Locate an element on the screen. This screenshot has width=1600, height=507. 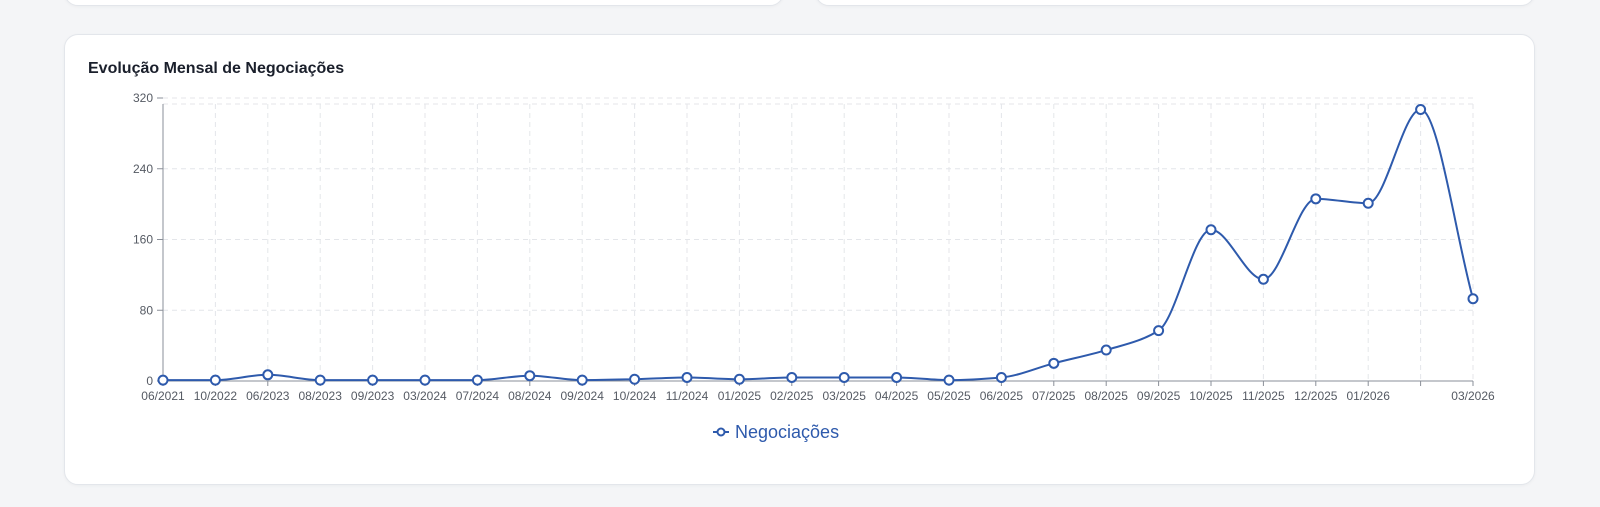
x-tick-label: 08/2023 is located at coordinates (321, 396).